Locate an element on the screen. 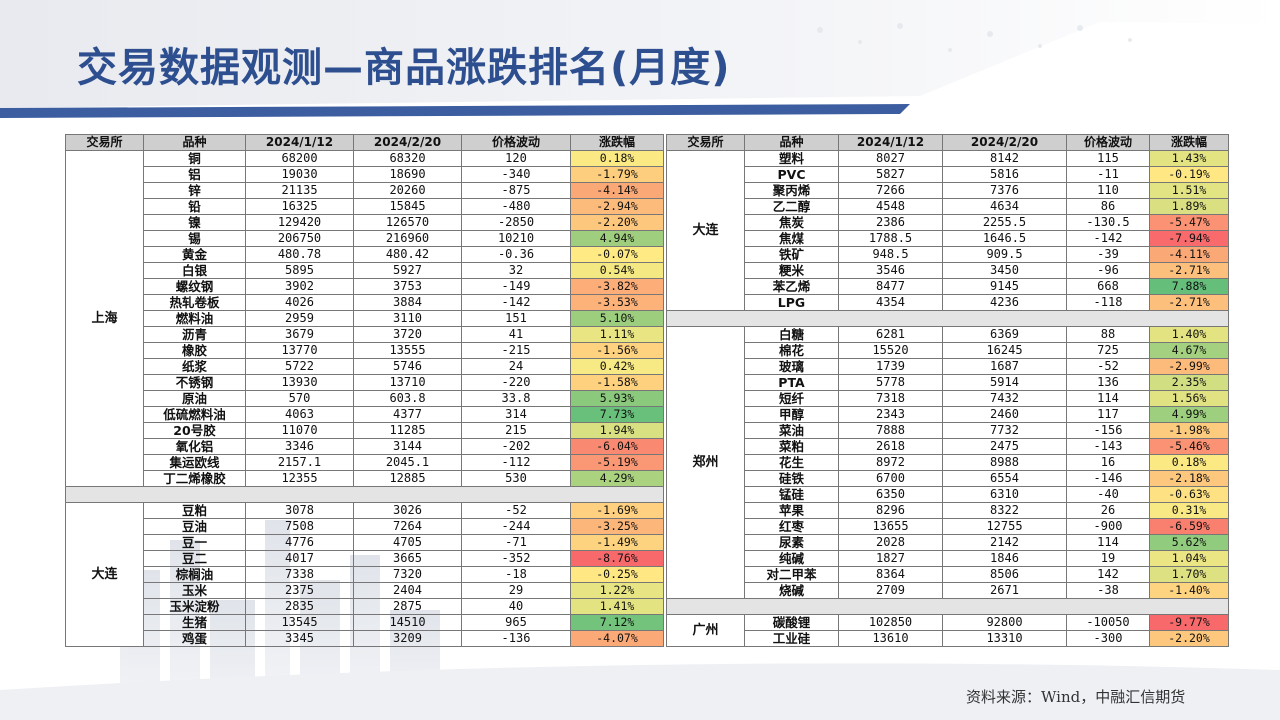  pct-change-cell: -0.63% is located at coordinates (1189, 494).